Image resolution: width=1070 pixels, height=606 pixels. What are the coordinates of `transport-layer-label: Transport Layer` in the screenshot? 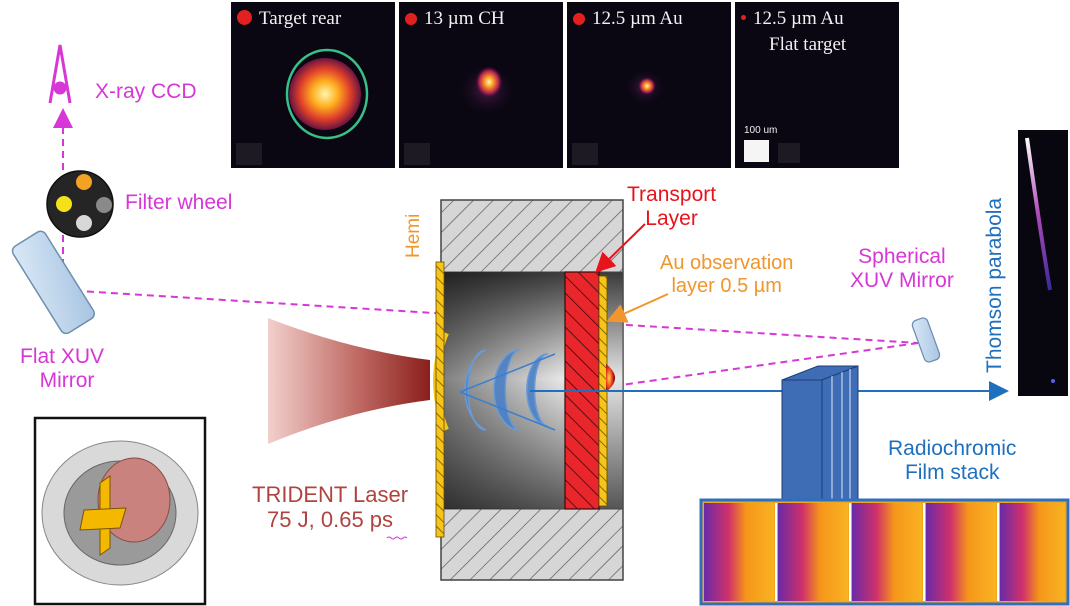 It's located at (672, 207).